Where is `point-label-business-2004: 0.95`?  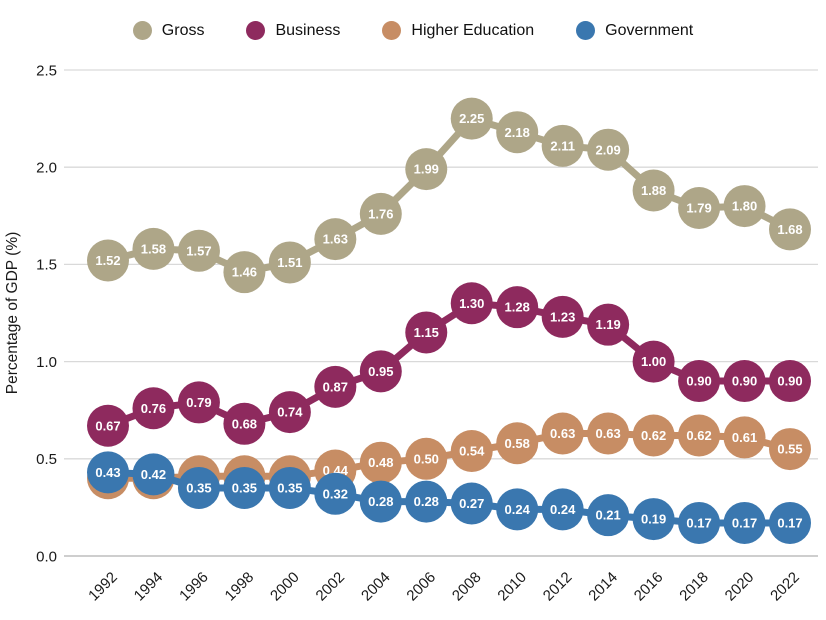
point-label-business-2004: 0.95 is located at coordinates (380, 371).